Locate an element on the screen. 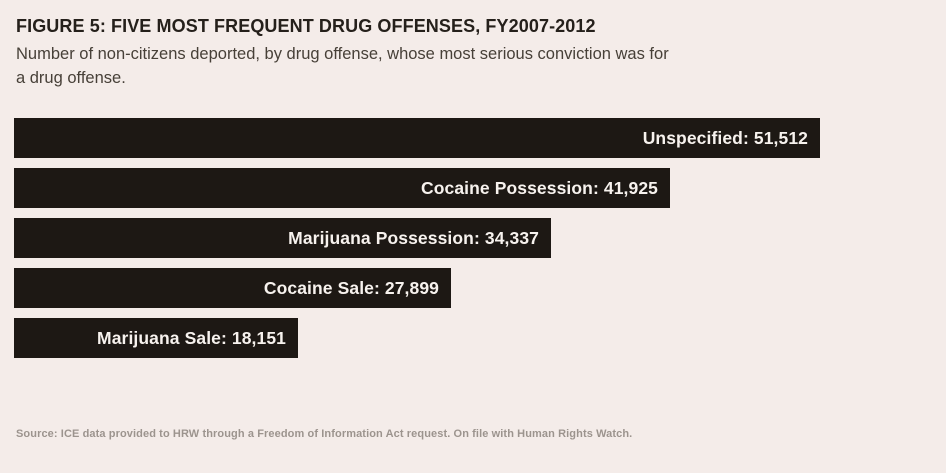  bar-label: Cocaine Sale: 27,899 is located at coordinates (351, 287).